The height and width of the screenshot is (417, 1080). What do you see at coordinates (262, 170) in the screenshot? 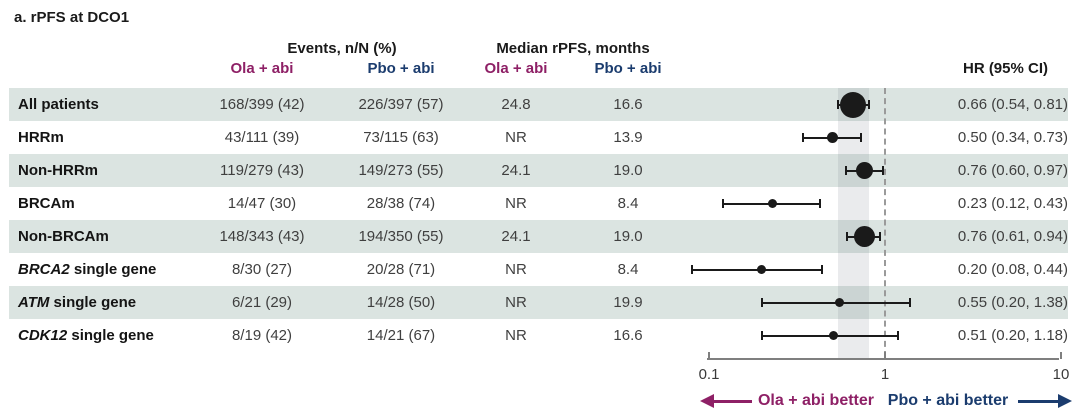
I see `events-ola-cell: 119/279 (43)` at bounding box center [262, 170].